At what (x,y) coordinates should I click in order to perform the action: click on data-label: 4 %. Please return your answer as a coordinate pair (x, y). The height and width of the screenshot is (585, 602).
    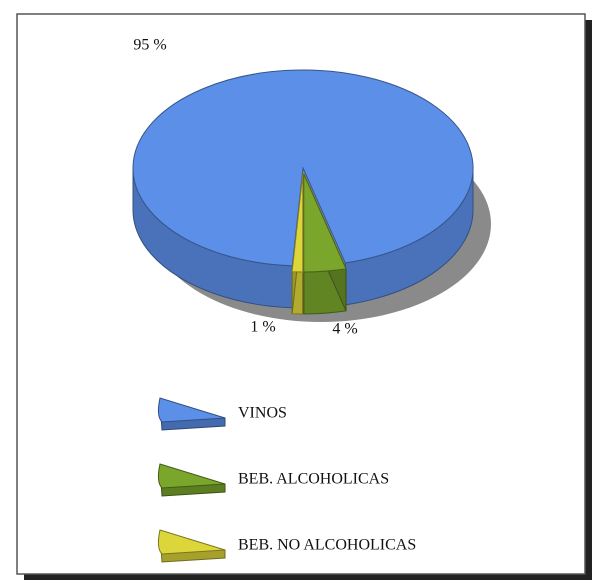
    Looking at the image, I should click on (344, 329).